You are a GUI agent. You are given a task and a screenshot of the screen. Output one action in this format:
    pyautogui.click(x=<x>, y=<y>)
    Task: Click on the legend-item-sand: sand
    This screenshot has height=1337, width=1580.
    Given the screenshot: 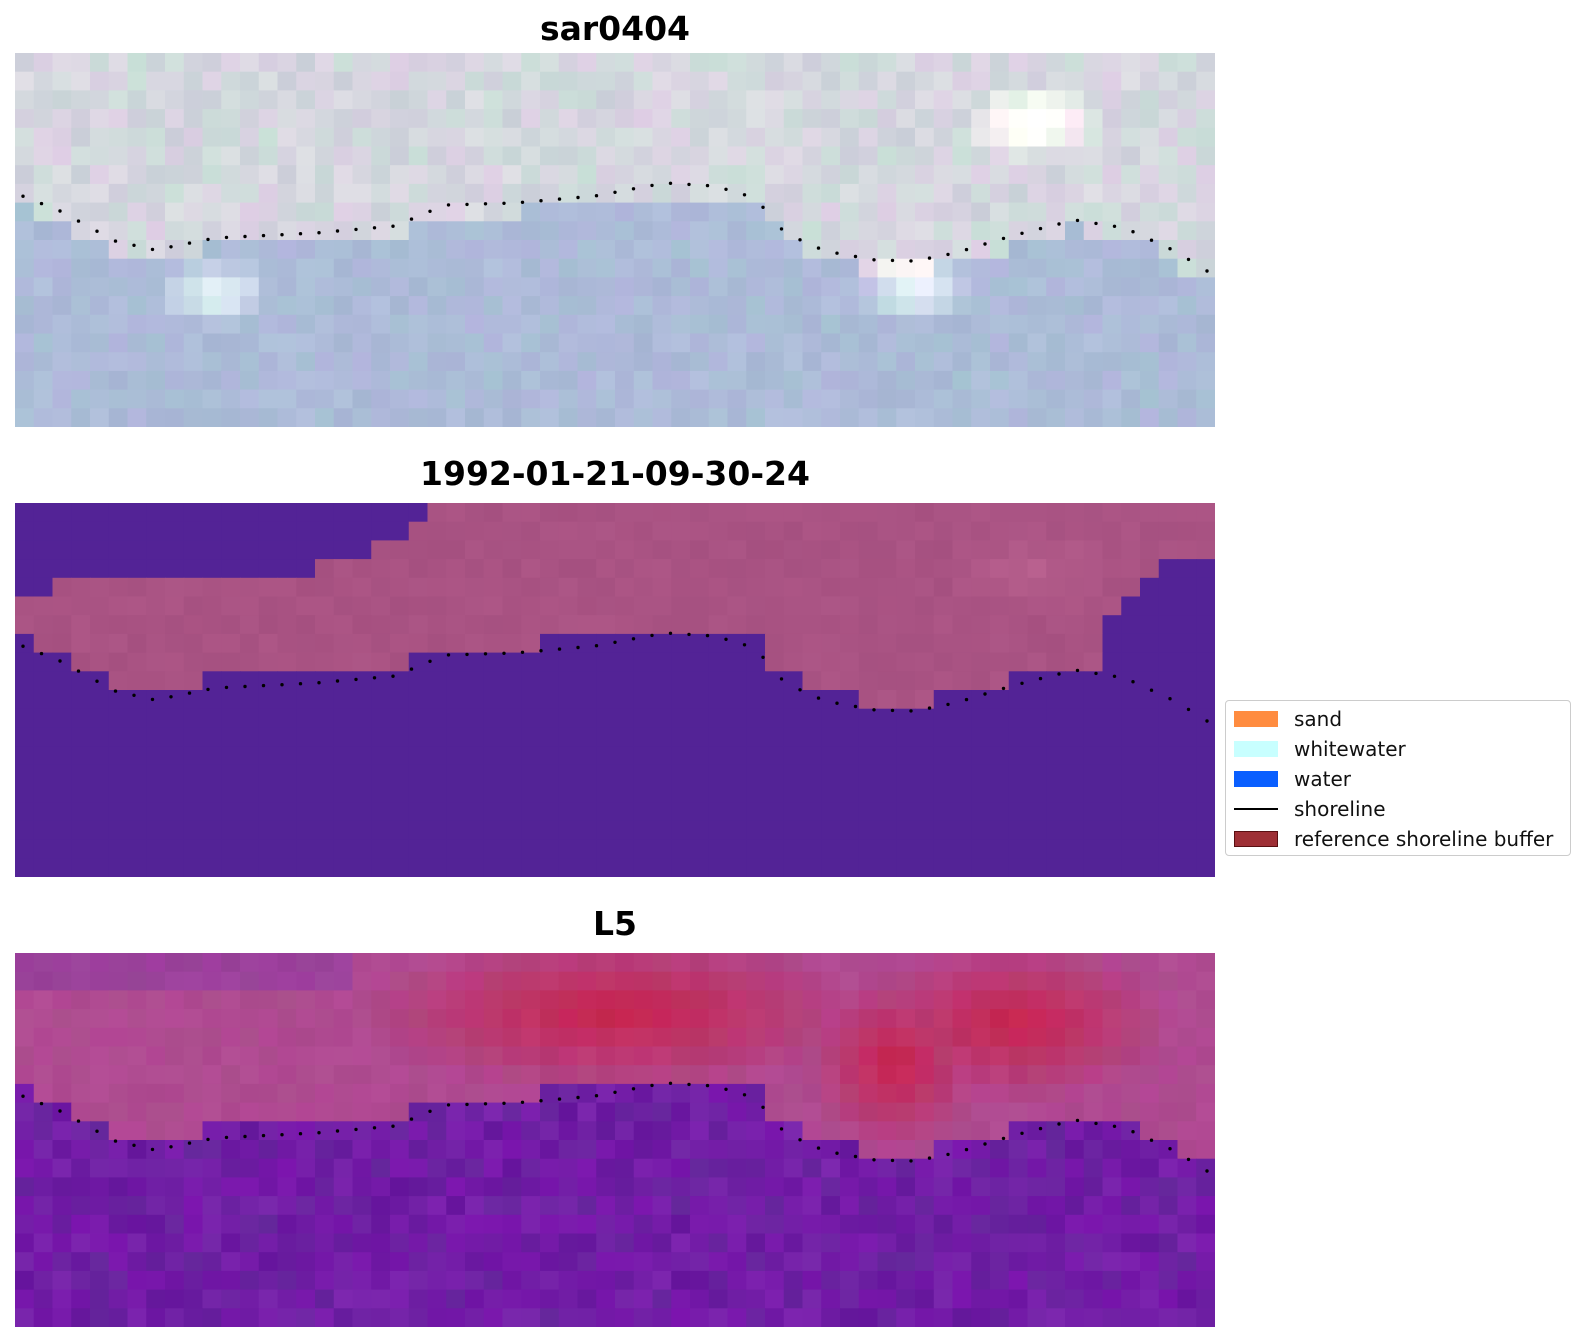 What is the action you would take?
    pyautogui.click(x=1288, y=719)
    